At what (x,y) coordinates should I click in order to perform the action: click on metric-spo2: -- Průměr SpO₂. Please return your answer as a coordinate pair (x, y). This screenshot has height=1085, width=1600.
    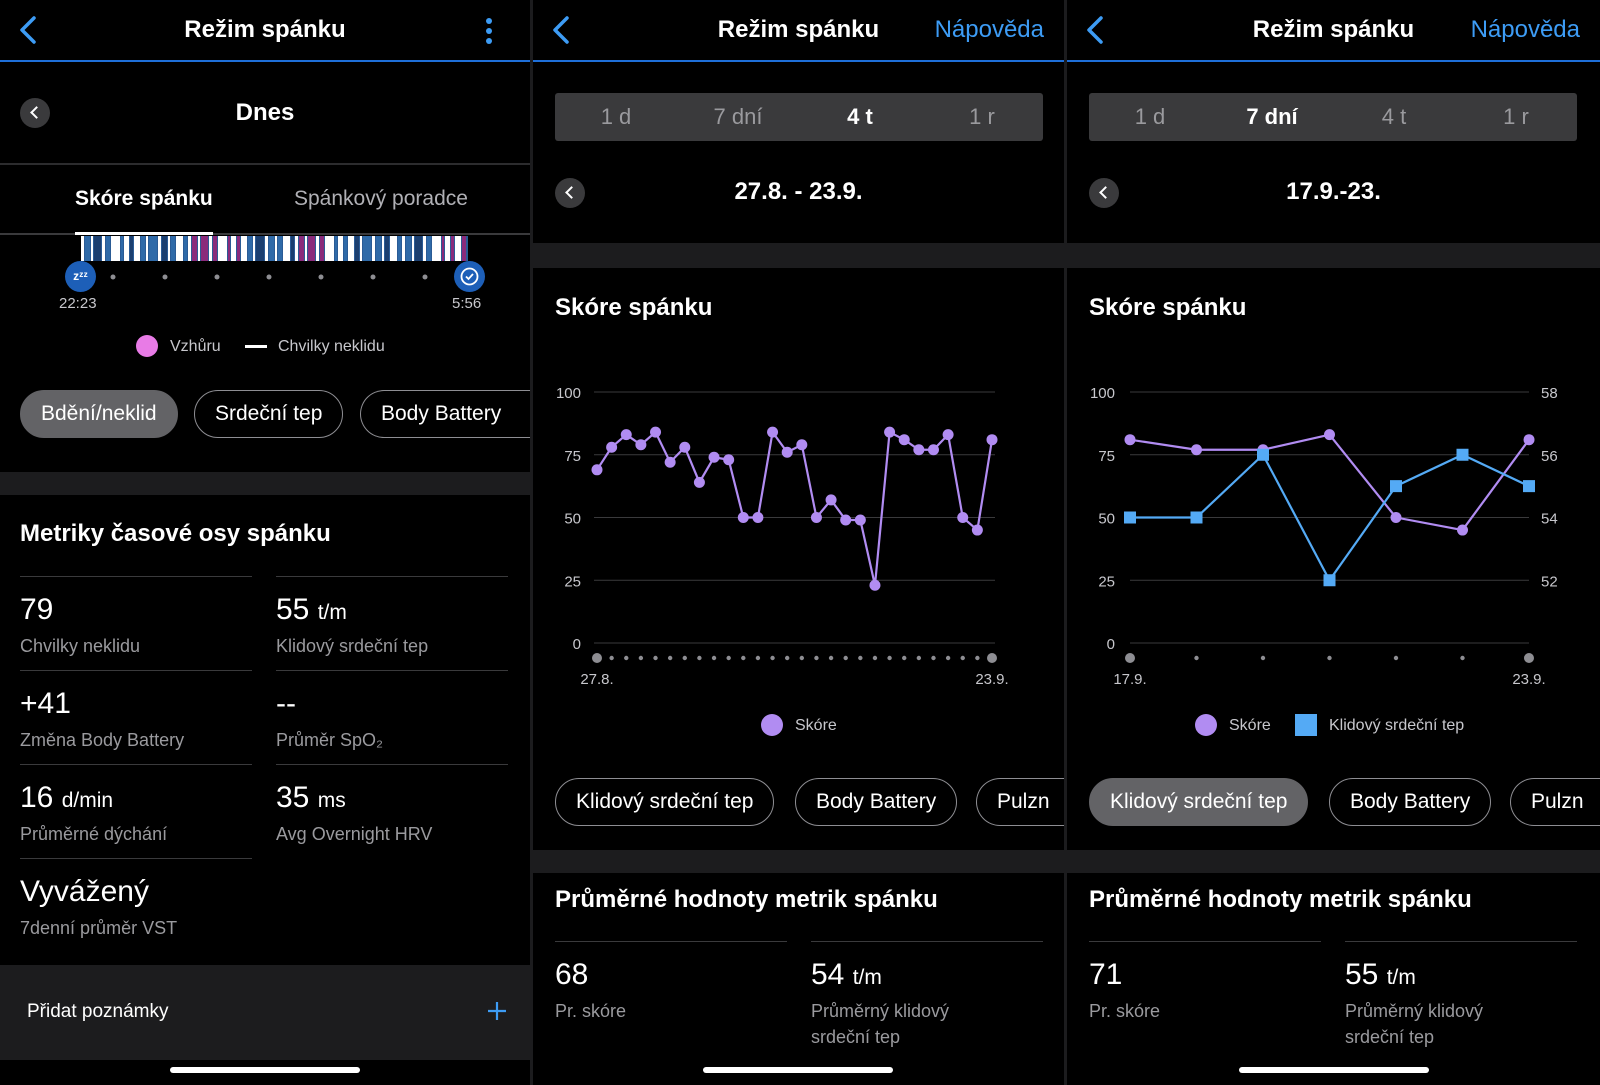
    Looking at the image, I should click on (392, 710).